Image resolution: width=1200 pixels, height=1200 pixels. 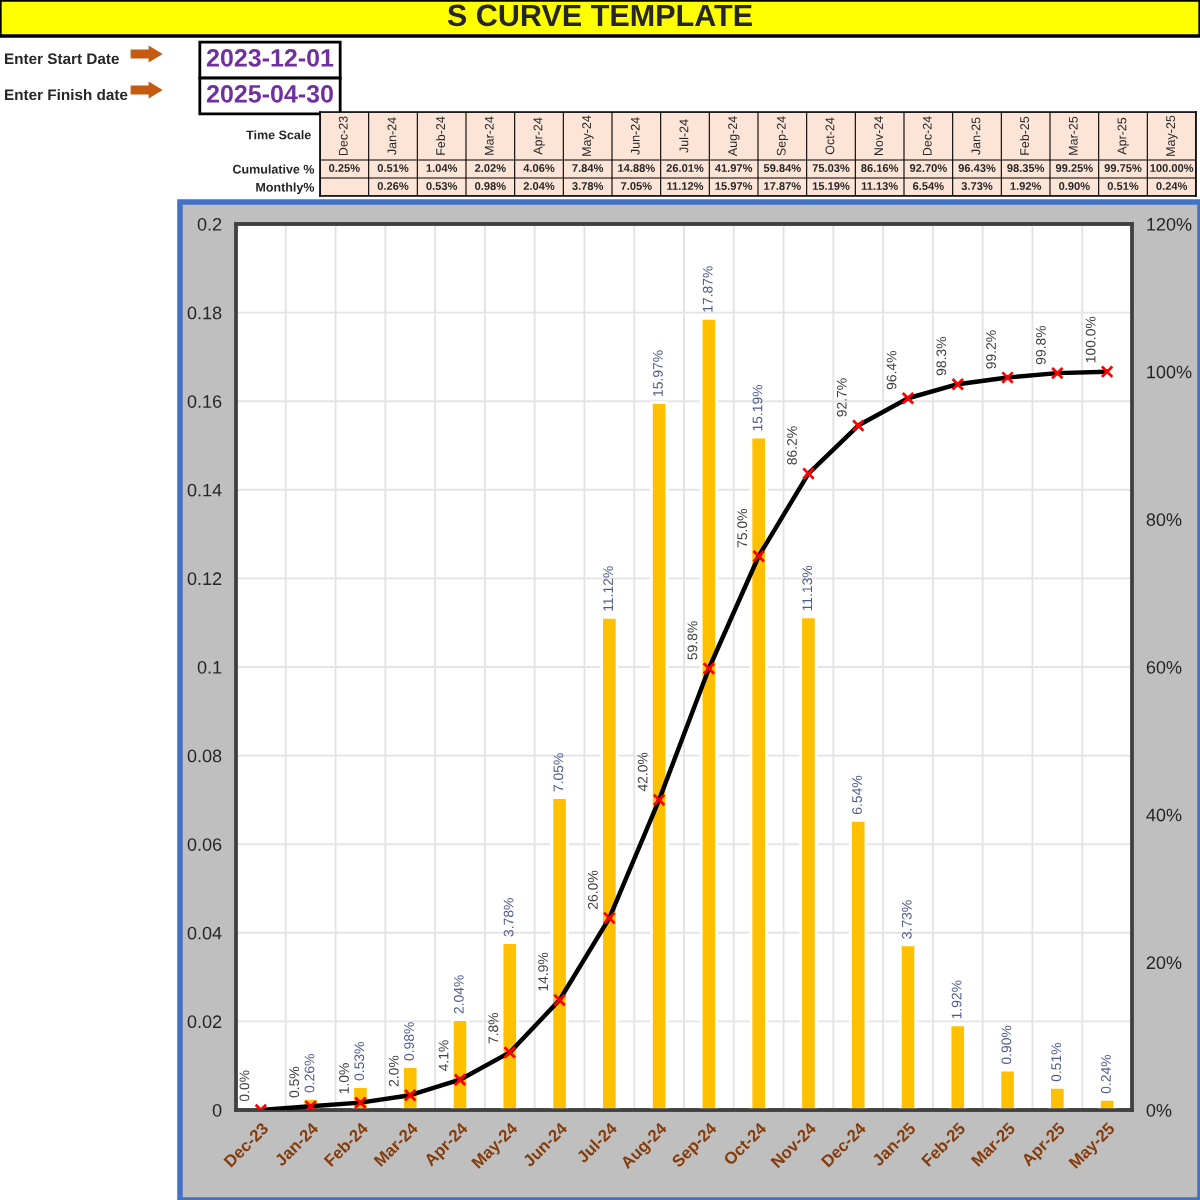 What do you see at coordinates (1169, 224) in the screenshot?
I see `y2-tick-label: 120%` at bounding box center [1169, 224].